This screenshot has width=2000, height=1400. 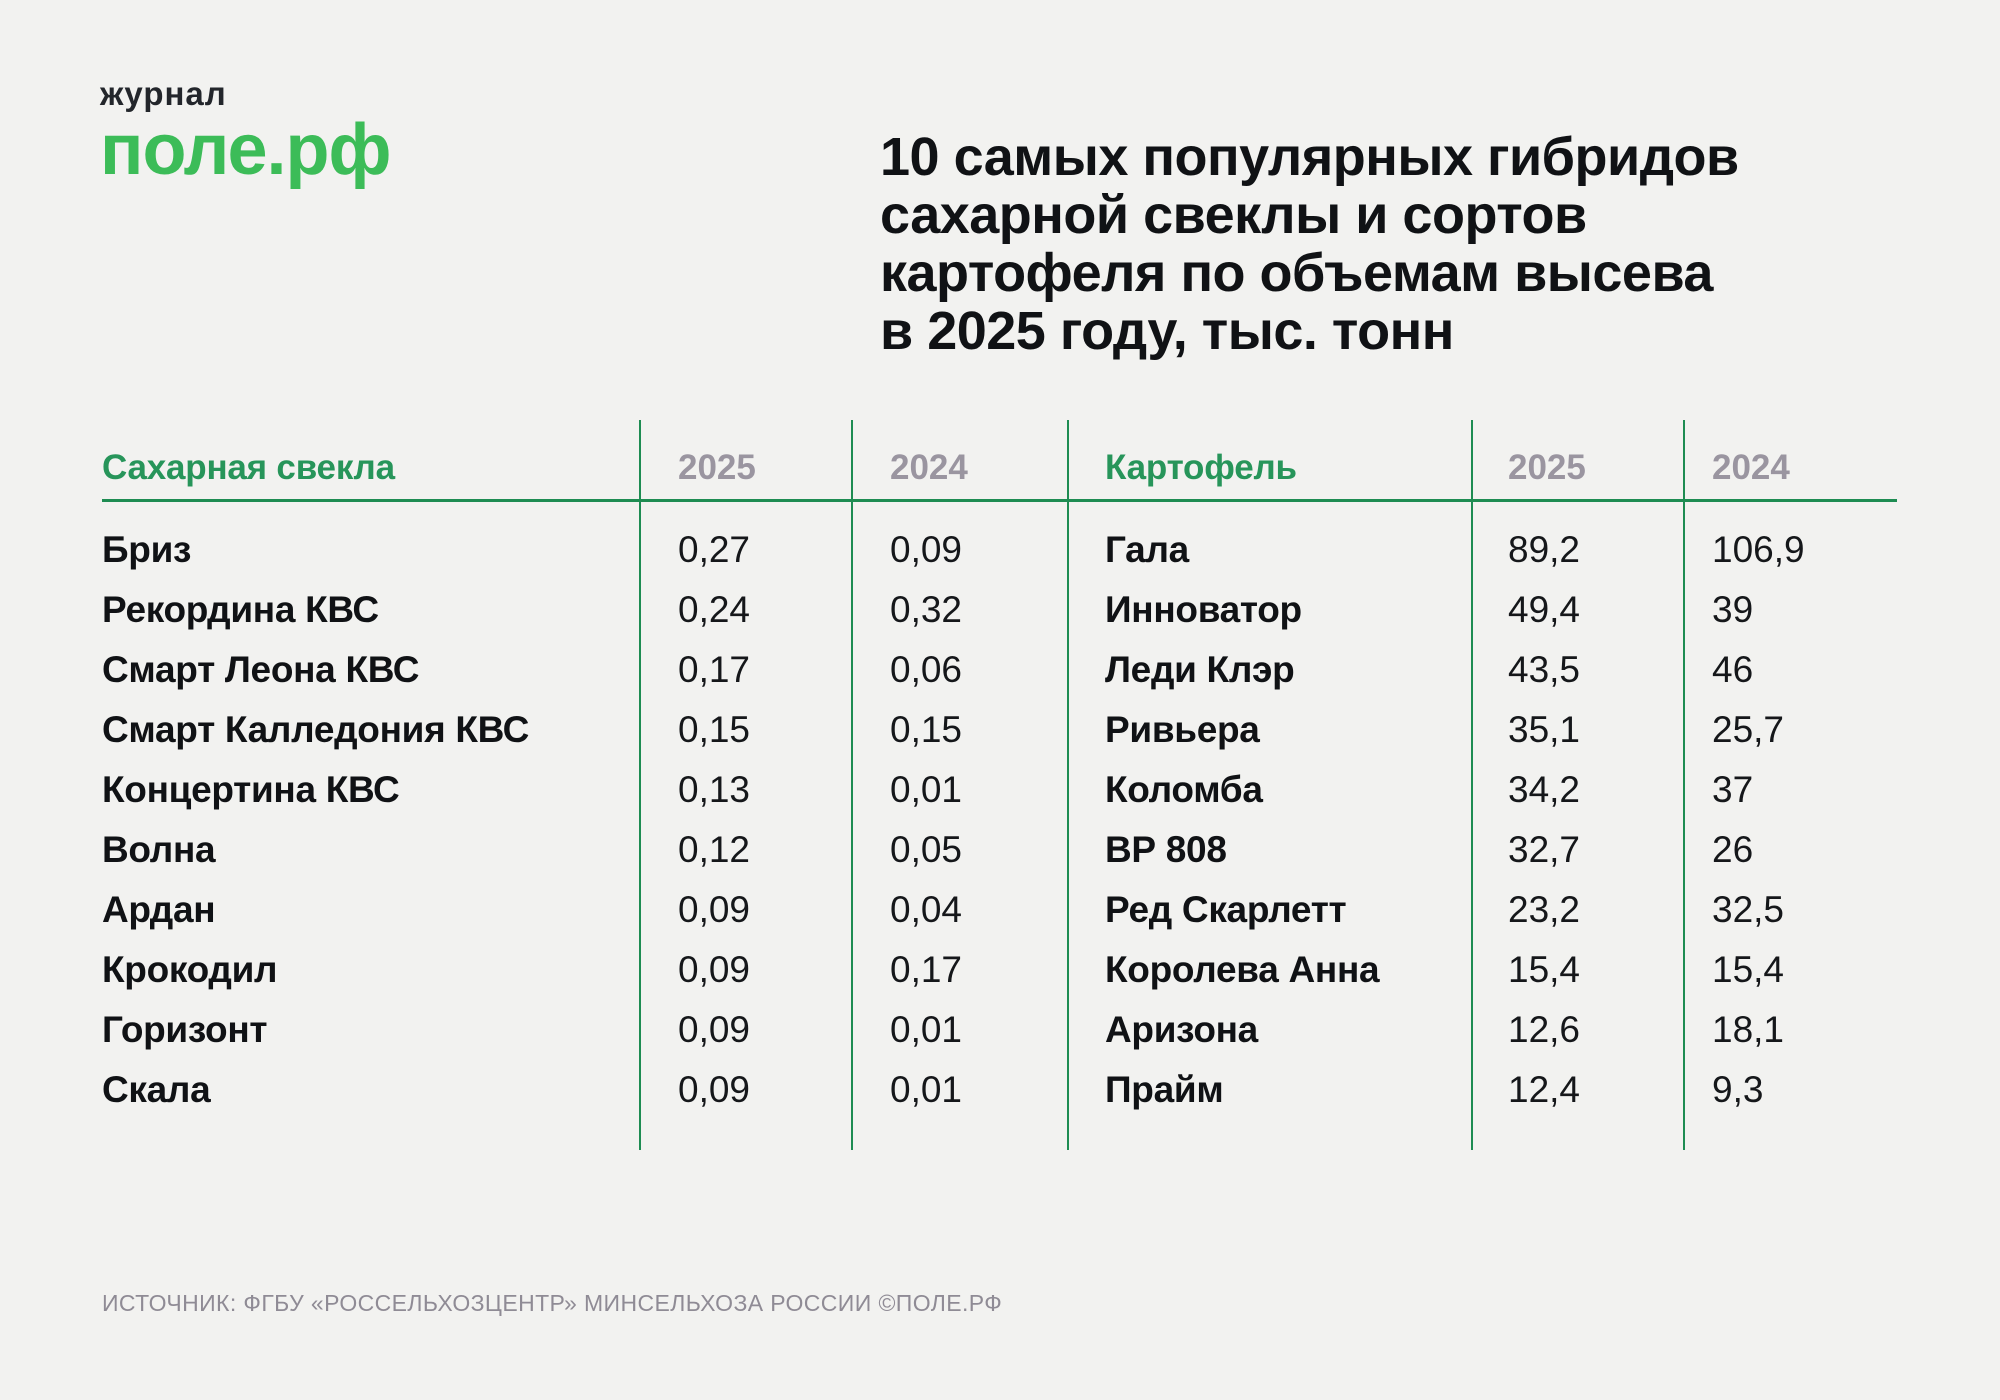 I want to click on potato-name-cell: Инноватор, so click(x=1203, y=609).